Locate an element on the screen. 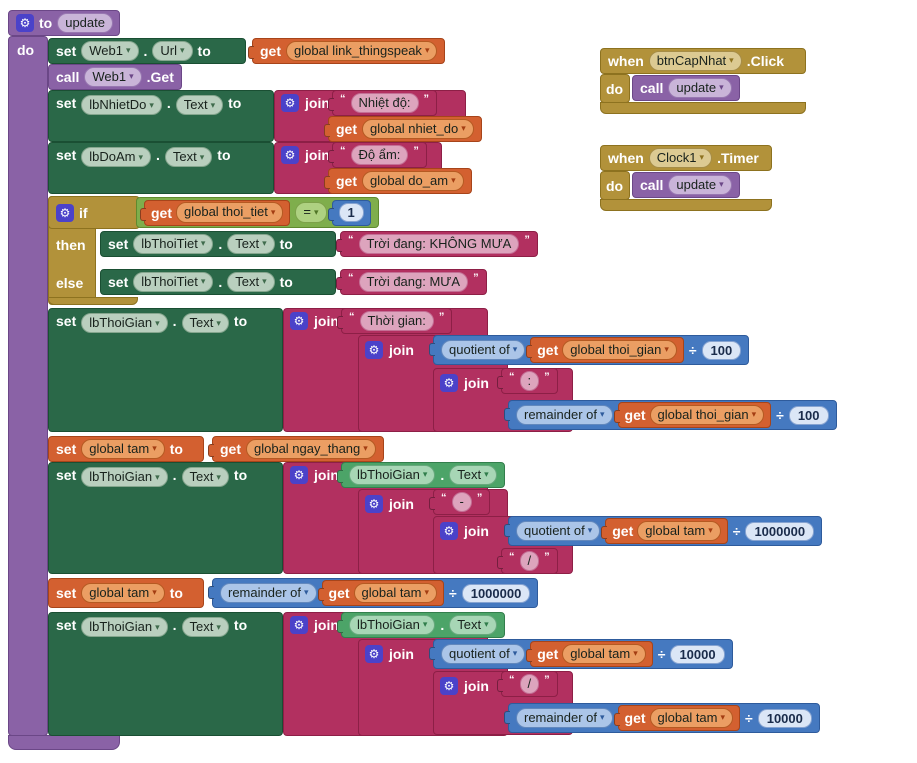 The image size is (917, 763). variable-dropdown: global thoi_gian ▾ is located at coordinates (619, 350).